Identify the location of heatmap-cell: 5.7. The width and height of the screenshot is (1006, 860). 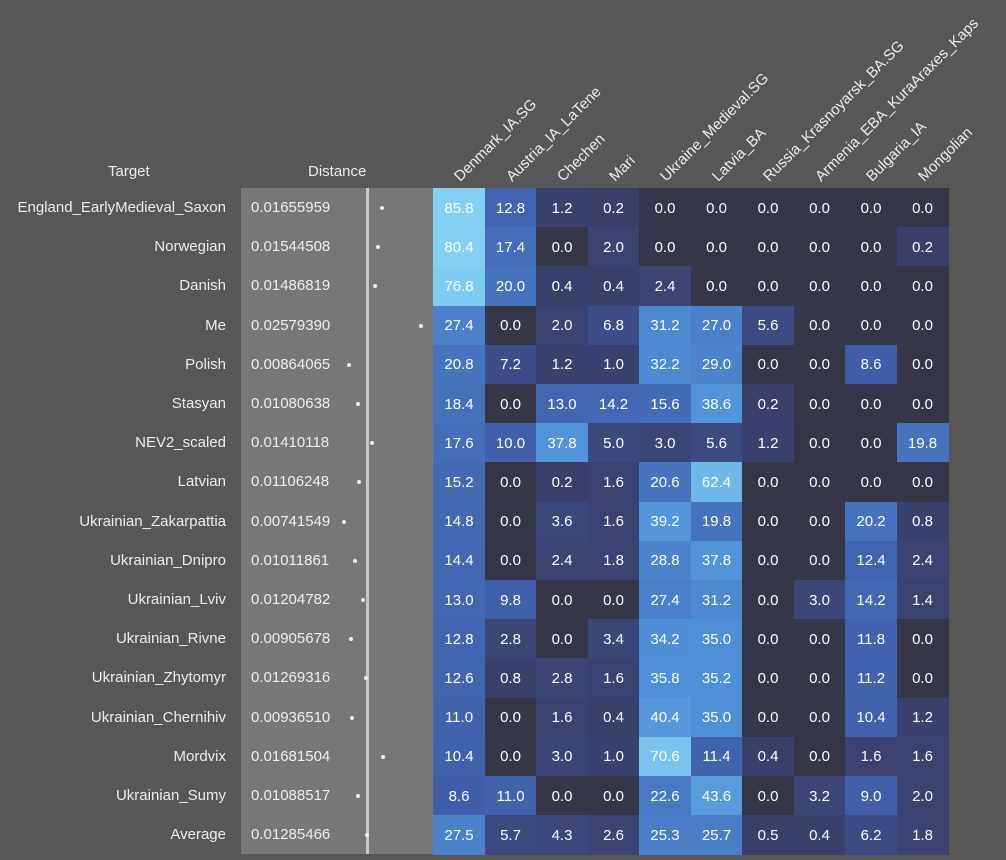
(510, 835).